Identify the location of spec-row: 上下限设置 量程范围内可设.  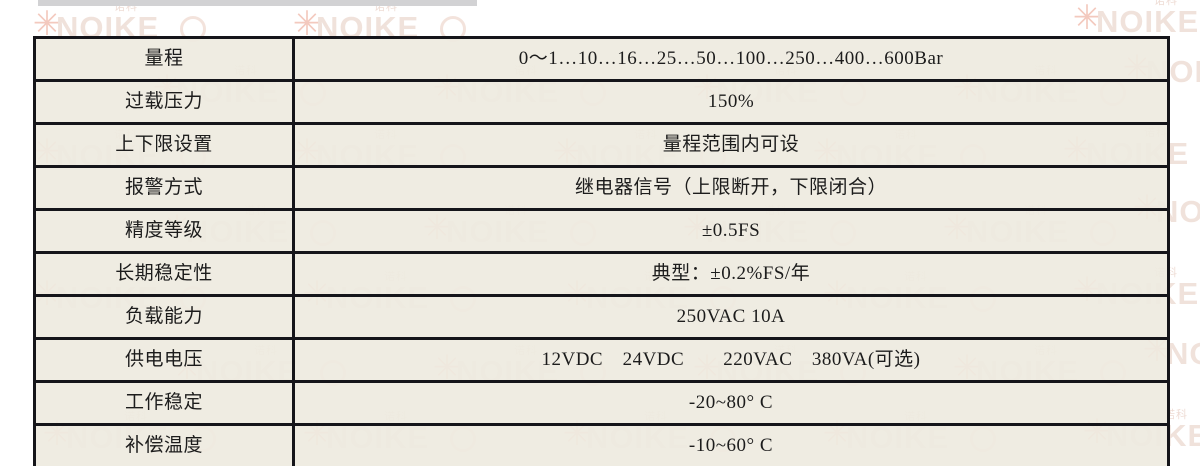
(601, 143).